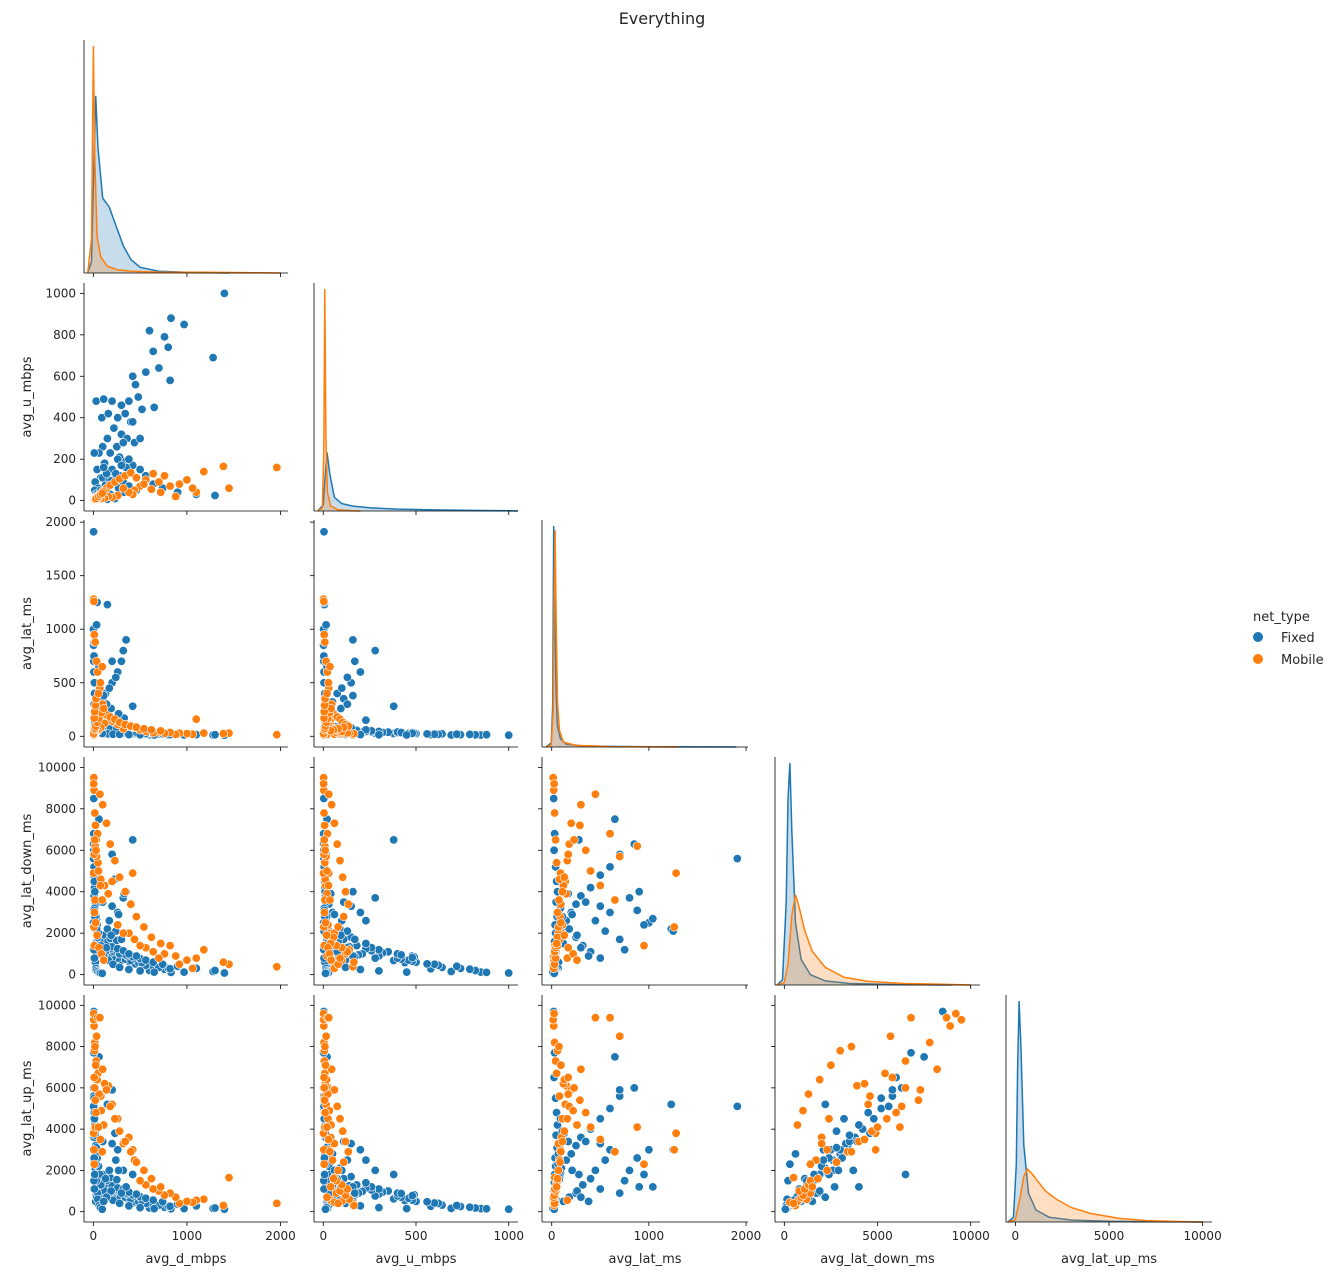 This screenshot has height=1275, width=1338. Describe the element at coordinates (1302, 660) in the screenshot. I see `legend-label-mobile: Mobile` at that location.